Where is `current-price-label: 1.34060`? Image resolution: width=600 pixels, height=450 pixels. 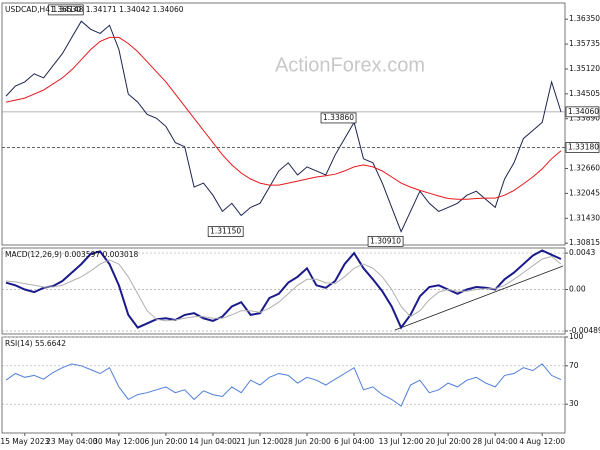
current-price-label: 1.34060 is located at coordinates (583, 111).